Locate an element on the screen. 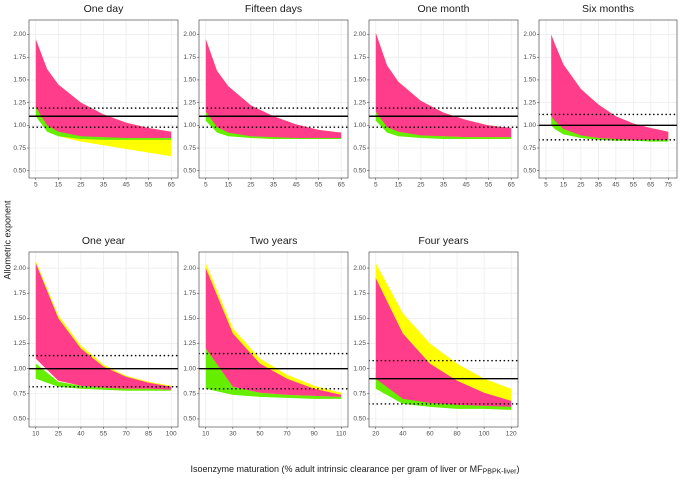 This screenshot has height=479, width=680. x-label-subscript: PBPK-liver is located at coordinates (500, 471).